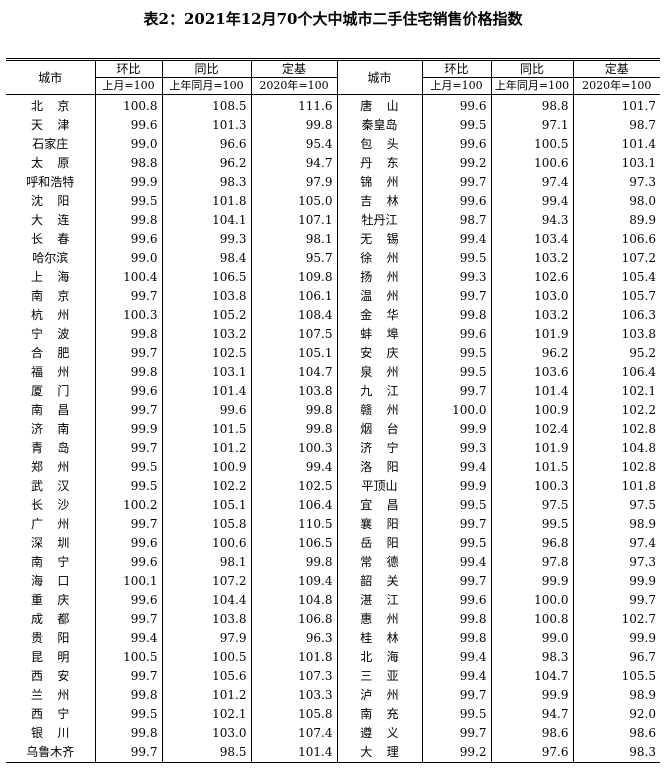 The image size is (666, 772). Describe the element at coordinates (531, 657) in the screenshot. I see `value-cell: 98.3` at that location.